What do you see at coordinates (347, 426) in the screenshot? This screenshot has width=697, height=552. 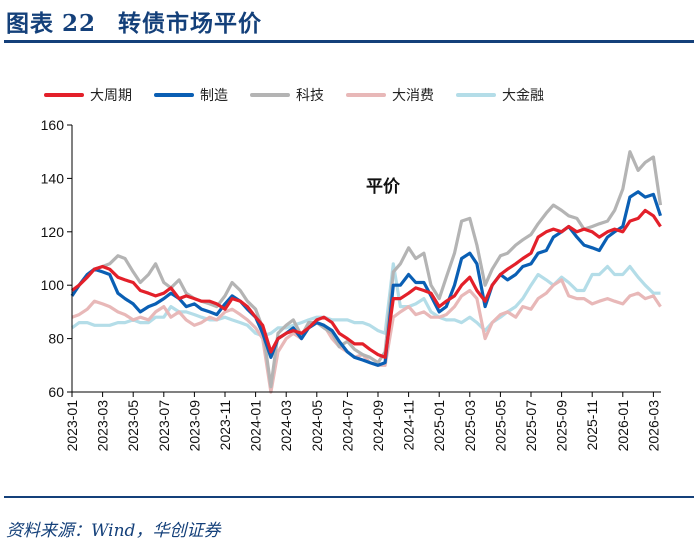 I see `x-tick-label: 2024-07` at bounding box center [347, 426].